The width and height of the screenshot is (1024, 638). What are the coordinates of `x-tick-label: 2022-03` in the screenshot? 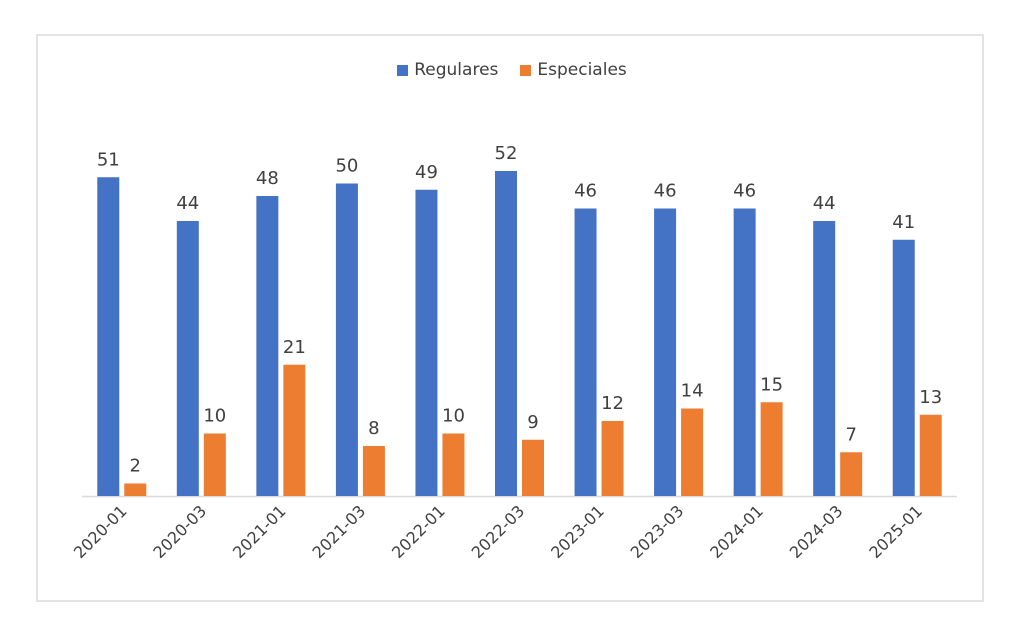 It's located at (498, 531).